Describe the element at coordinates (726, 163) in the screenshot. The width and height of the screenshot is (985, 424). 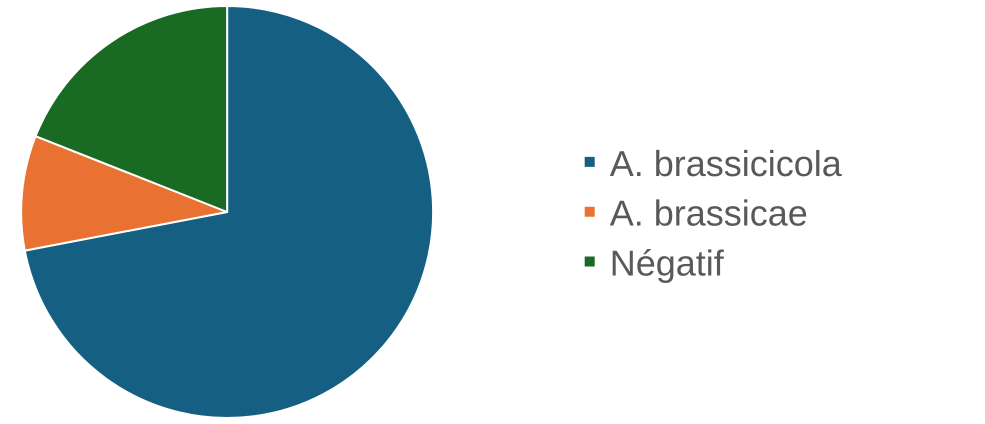
I see `legend-label: A. brassicicola` at that location.